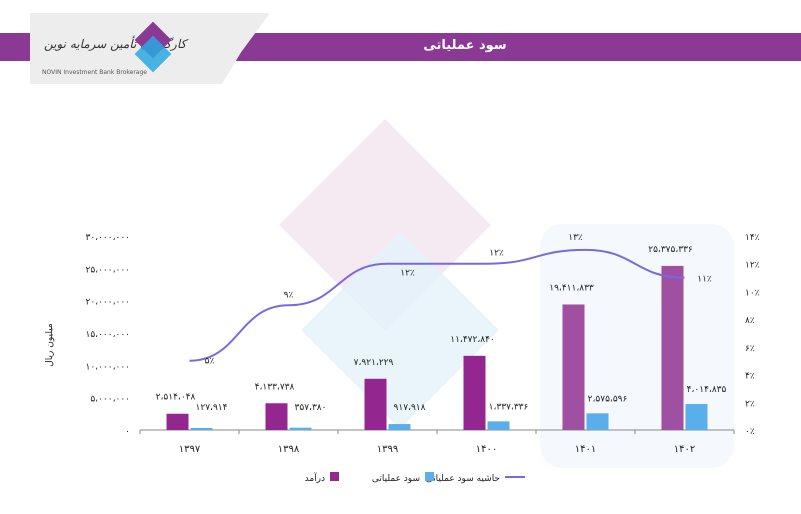 The height and width of the screenshot is (514, 801). Describe the element at coordinates (575, 238) in the screenshot. I see `data-label-margin: ۱۳٪` at that location.